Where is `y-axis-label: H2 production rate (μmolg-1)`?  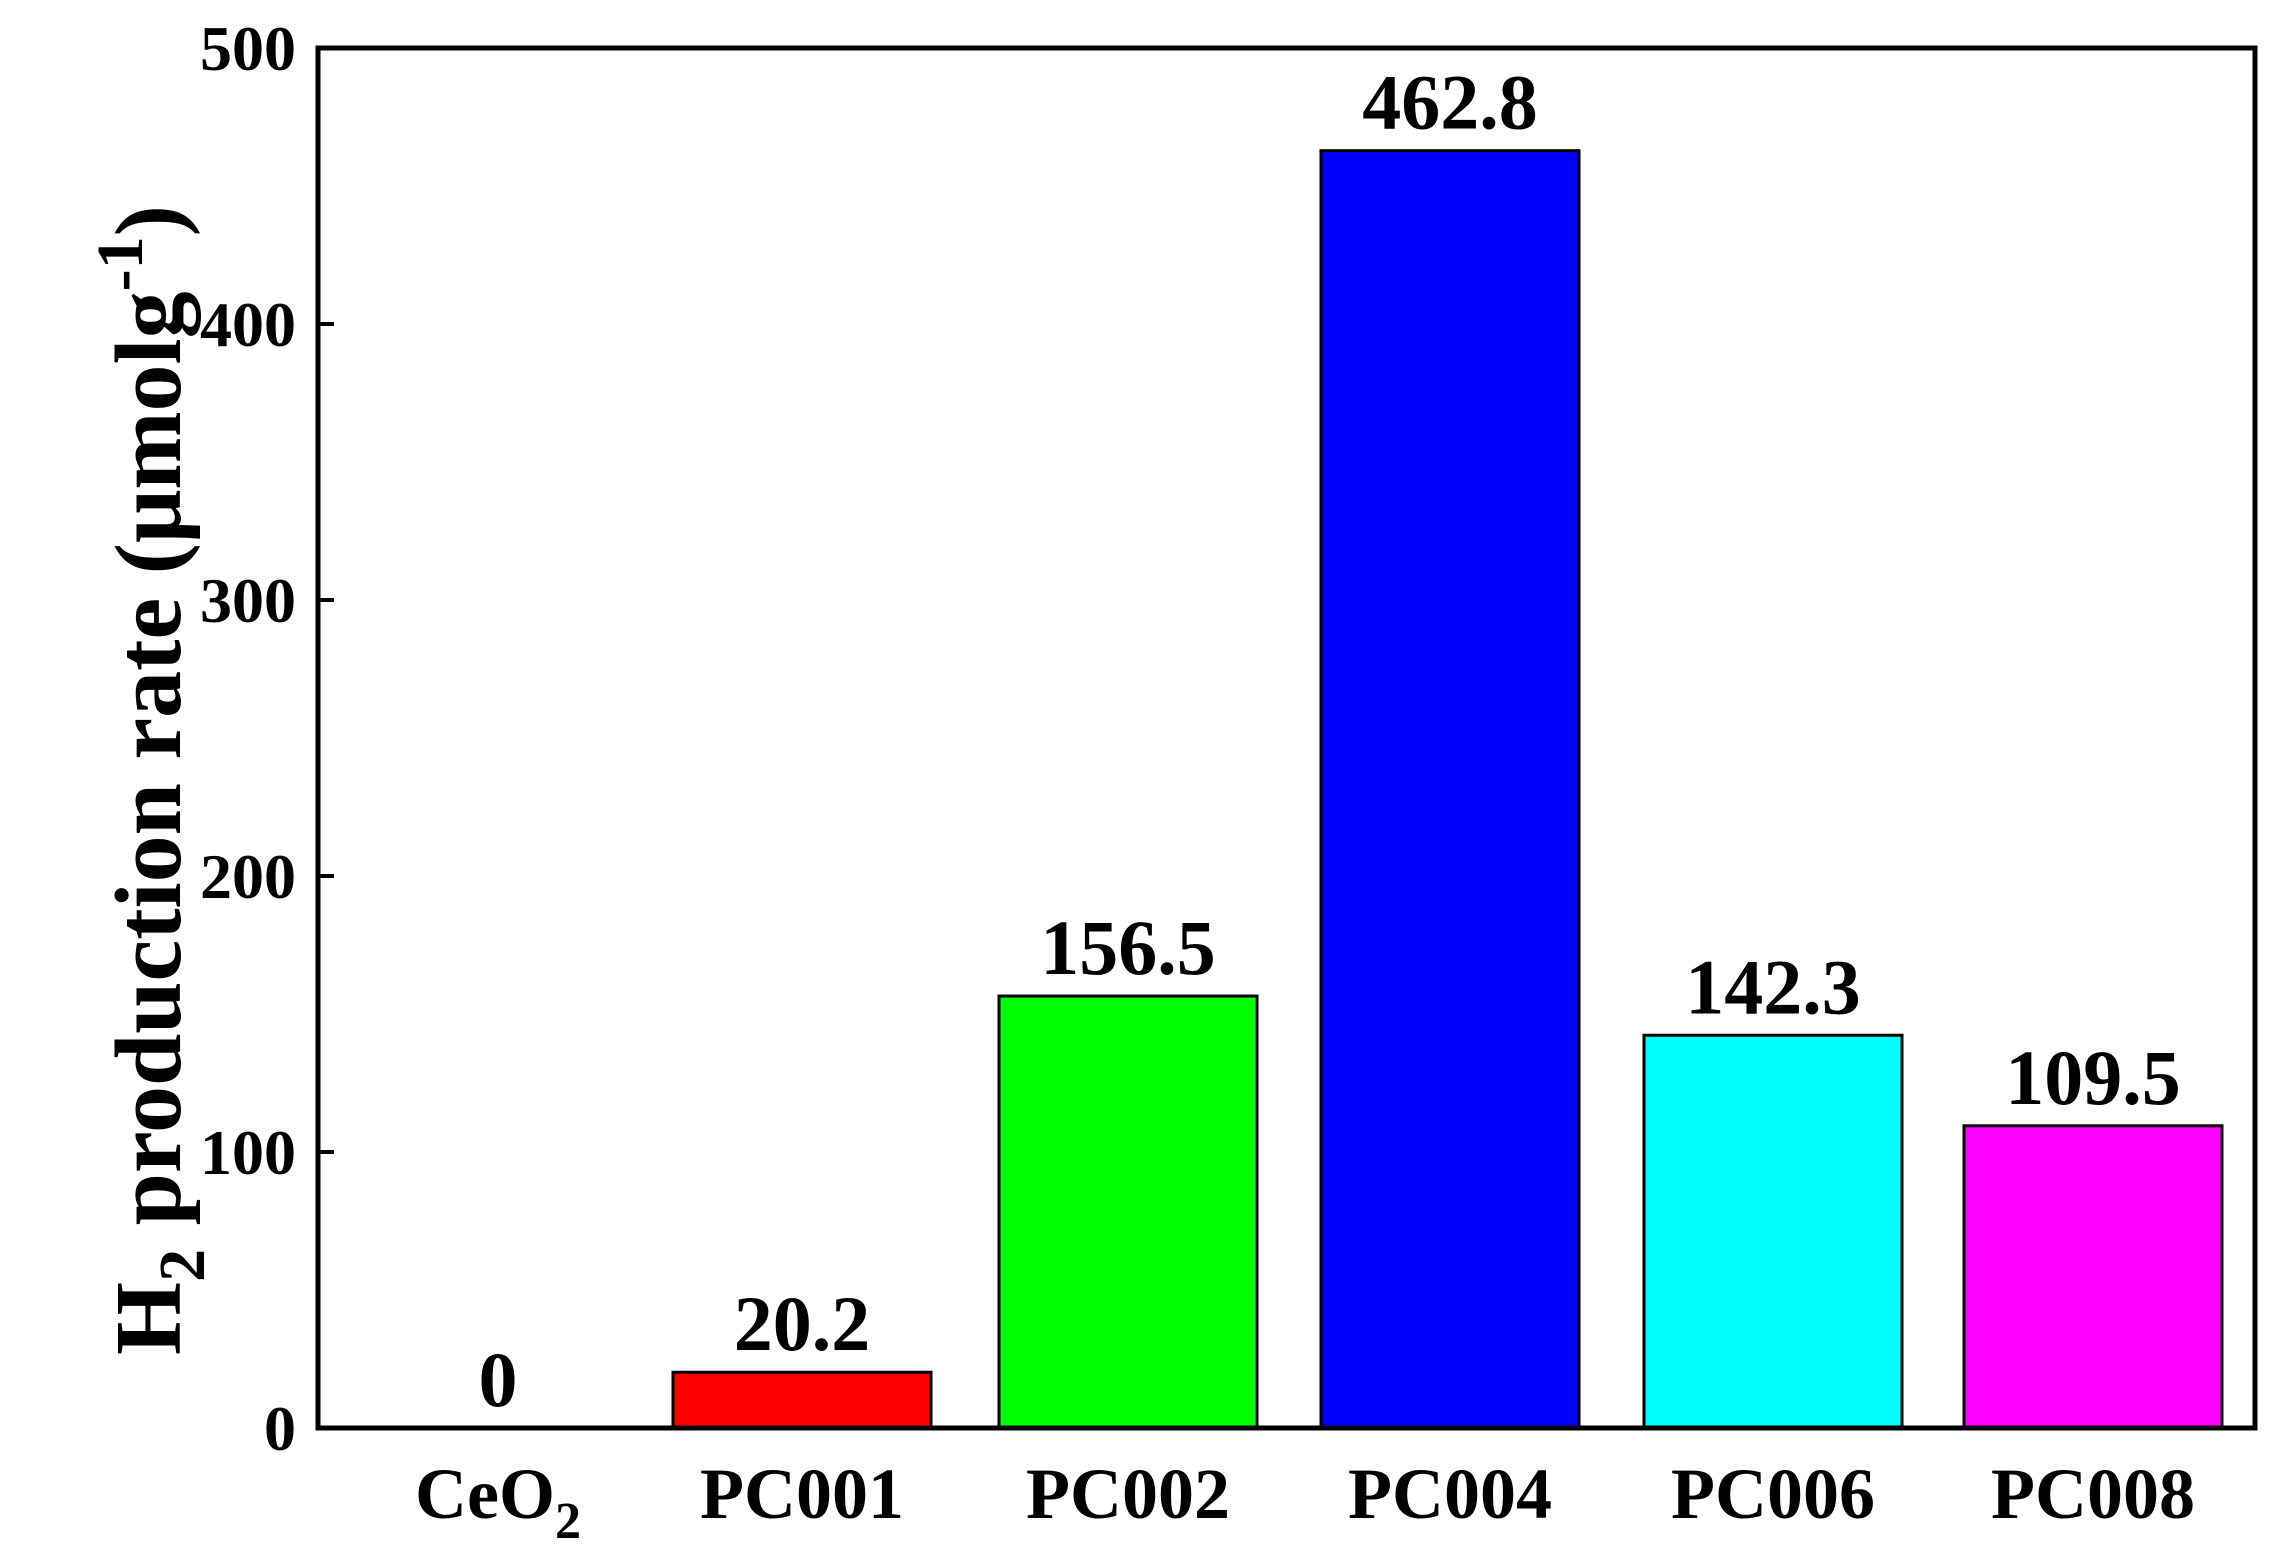 y-axis-label: H2 production rate (μmolg-1) is located at coordinates (151, 780).